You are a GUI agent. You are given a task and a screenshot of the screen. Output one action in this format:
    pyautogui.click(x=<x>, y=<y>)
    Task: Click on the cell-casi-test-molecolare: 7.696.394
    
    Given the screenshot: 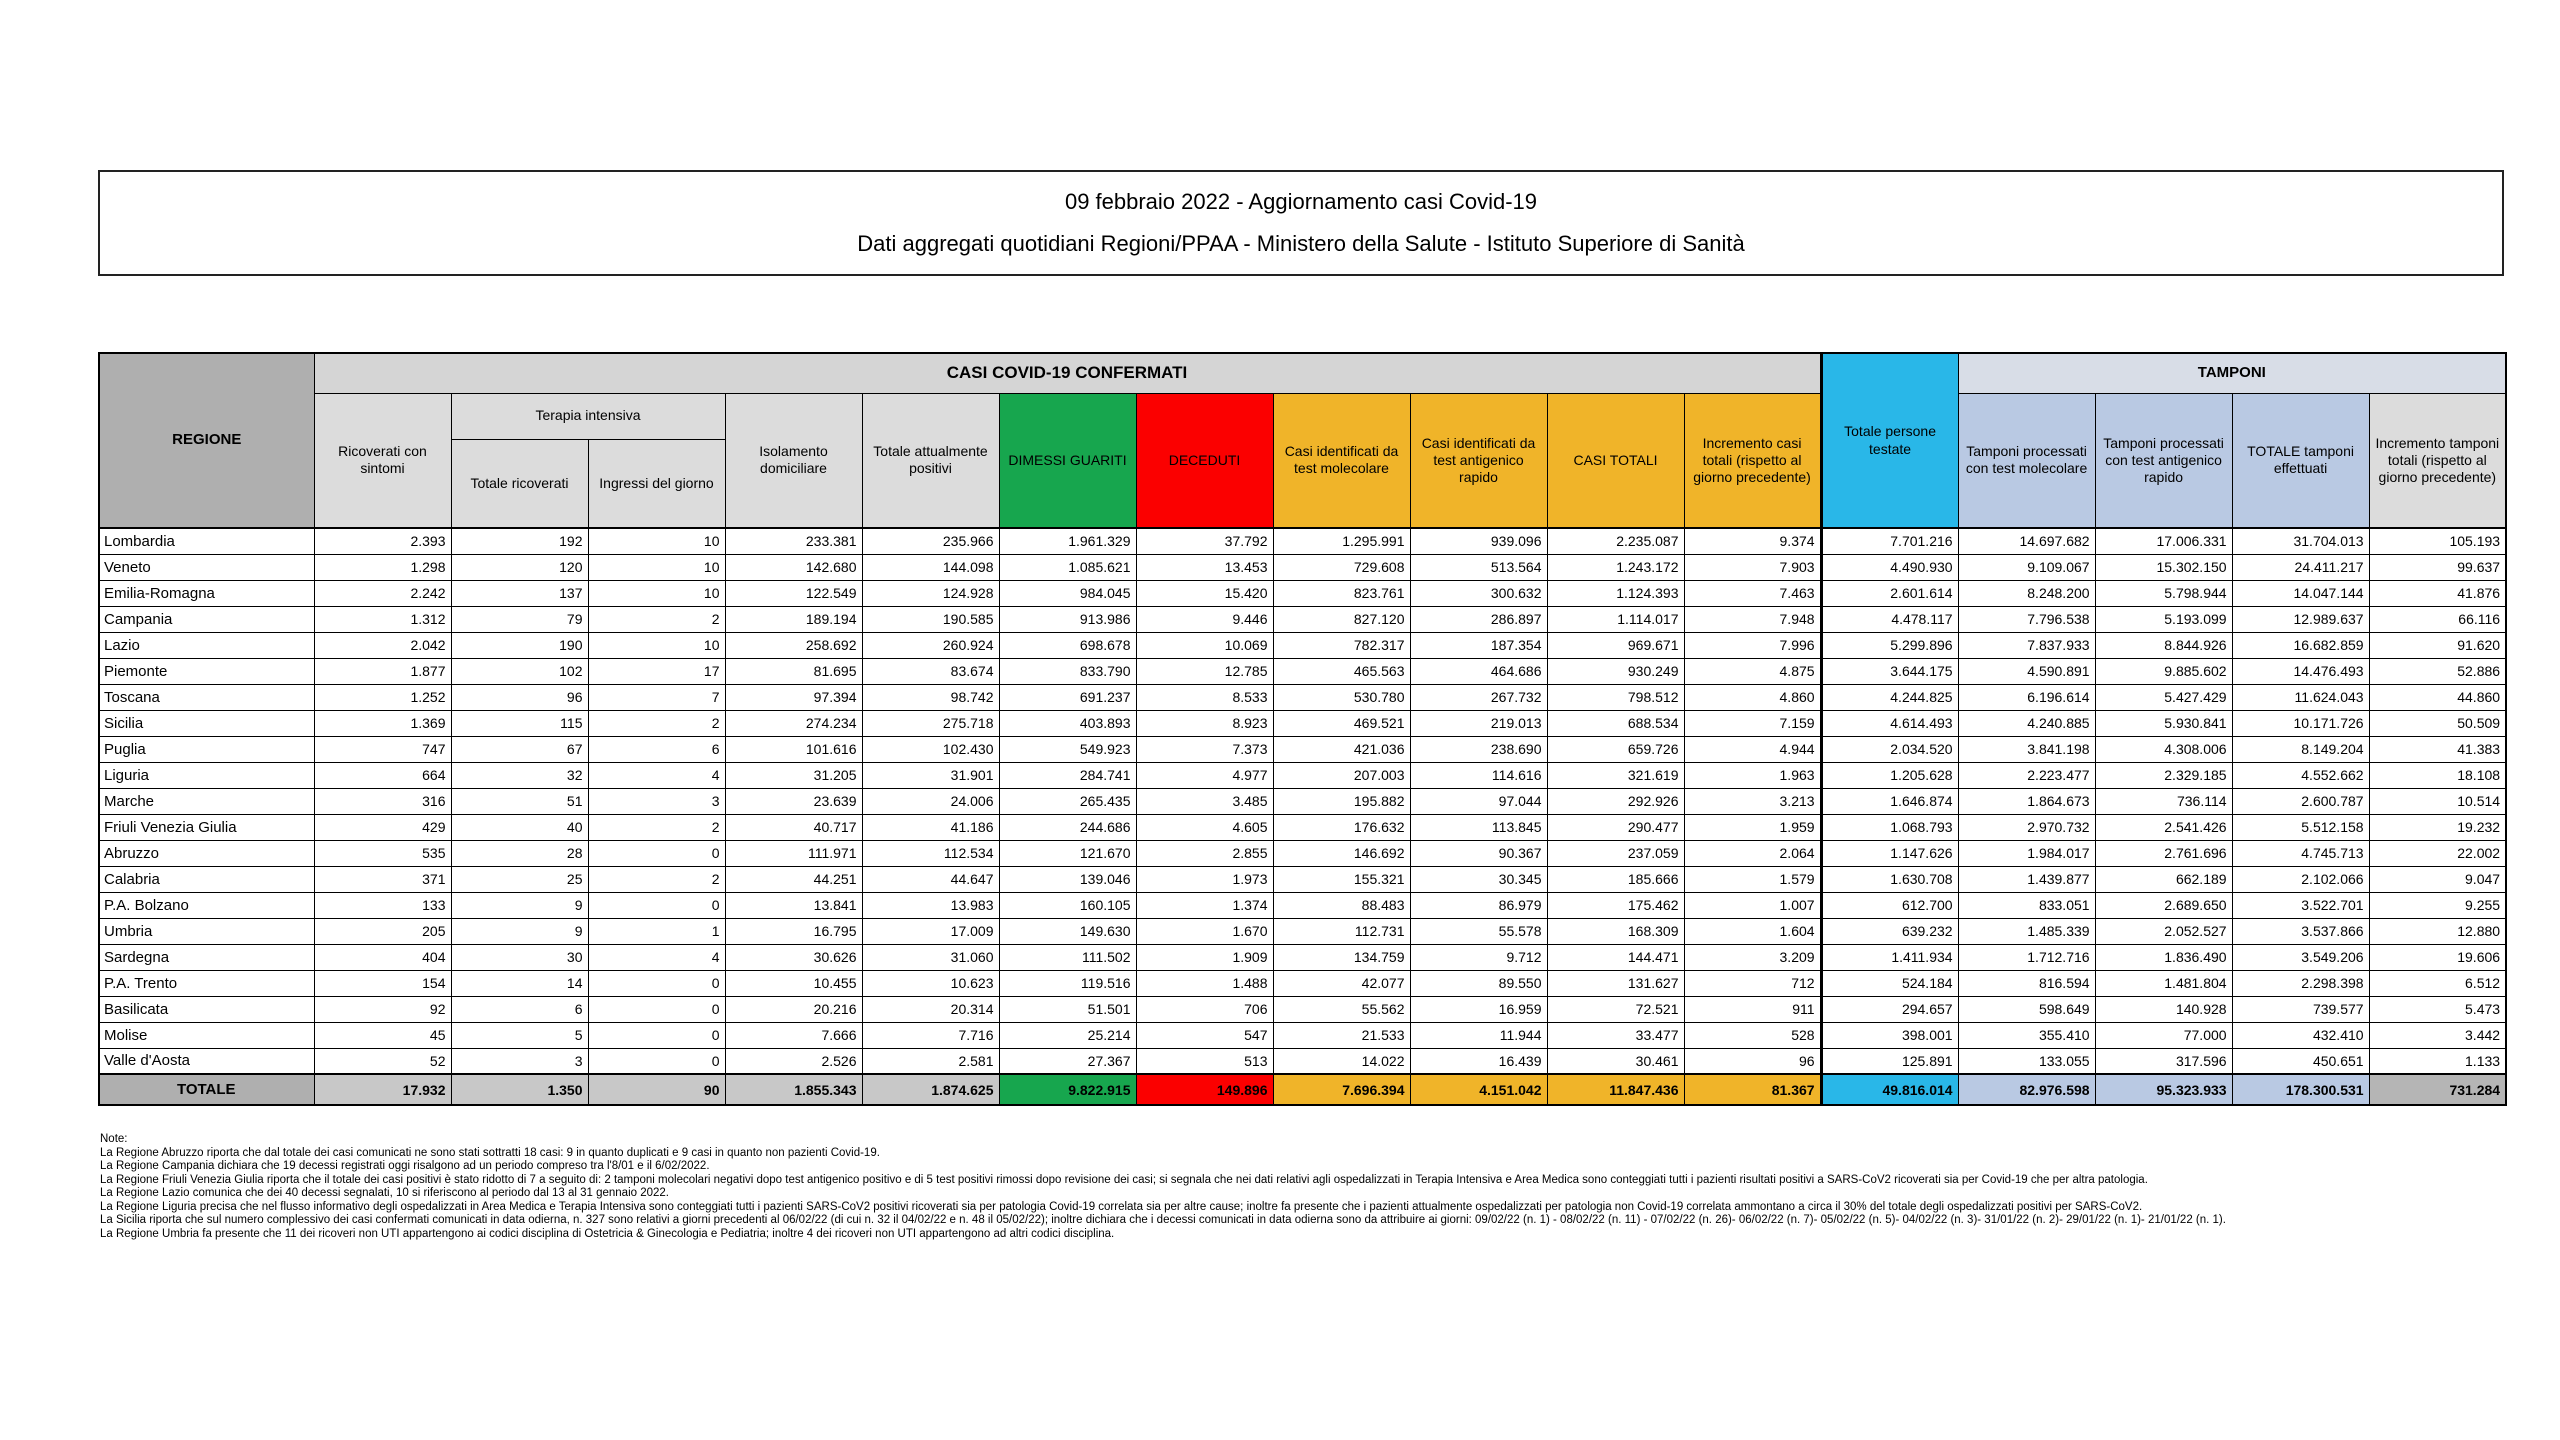 What is the action you would take?
    pyautogui.click(x=1341, y=1089)
    